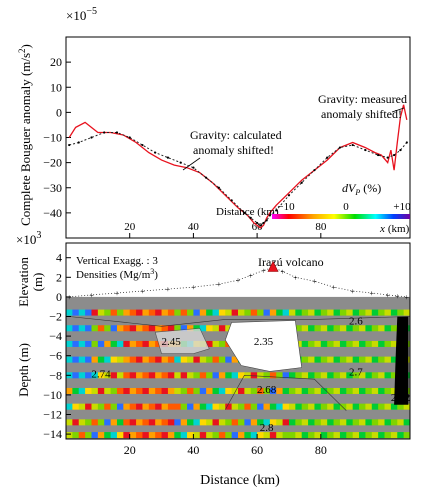 This screenshot has width=430, height=500. I want to click on elevation-label-2: (m), so click(37, 282).